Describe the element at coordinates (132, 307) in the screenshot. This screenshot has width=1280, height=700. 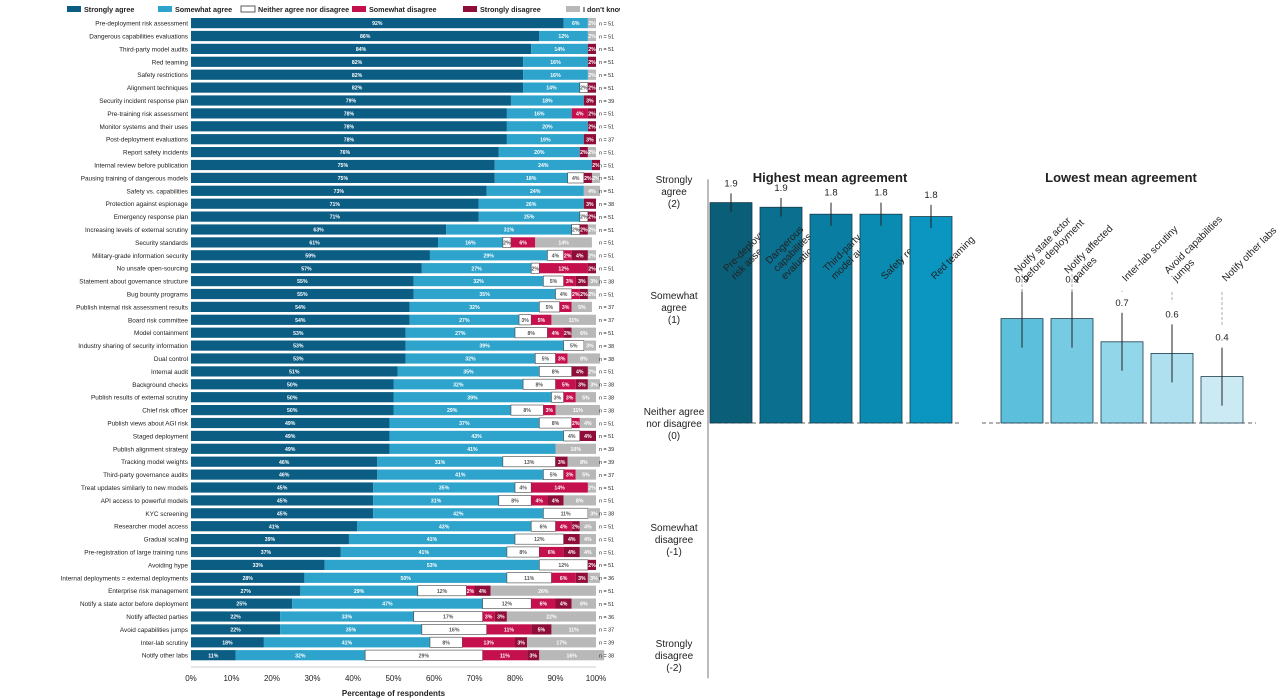
I see `row-label: Publish internal risk assessment results` at that location.